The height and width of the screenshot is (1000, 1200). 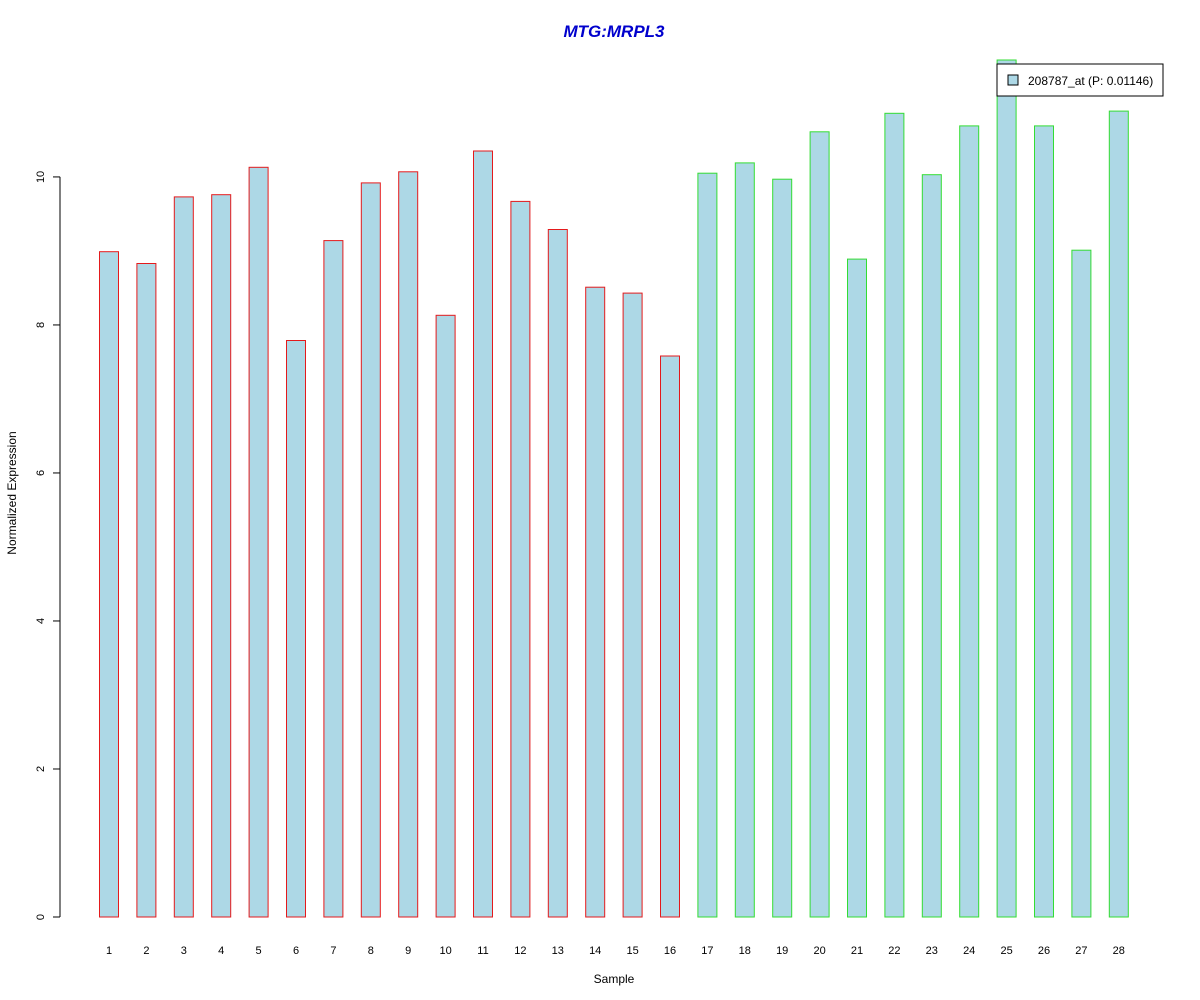 What do you see at coordinates (819, 951) in the screenshot?
I see `x-tick-label: 20` at bounding box center [819, 951].